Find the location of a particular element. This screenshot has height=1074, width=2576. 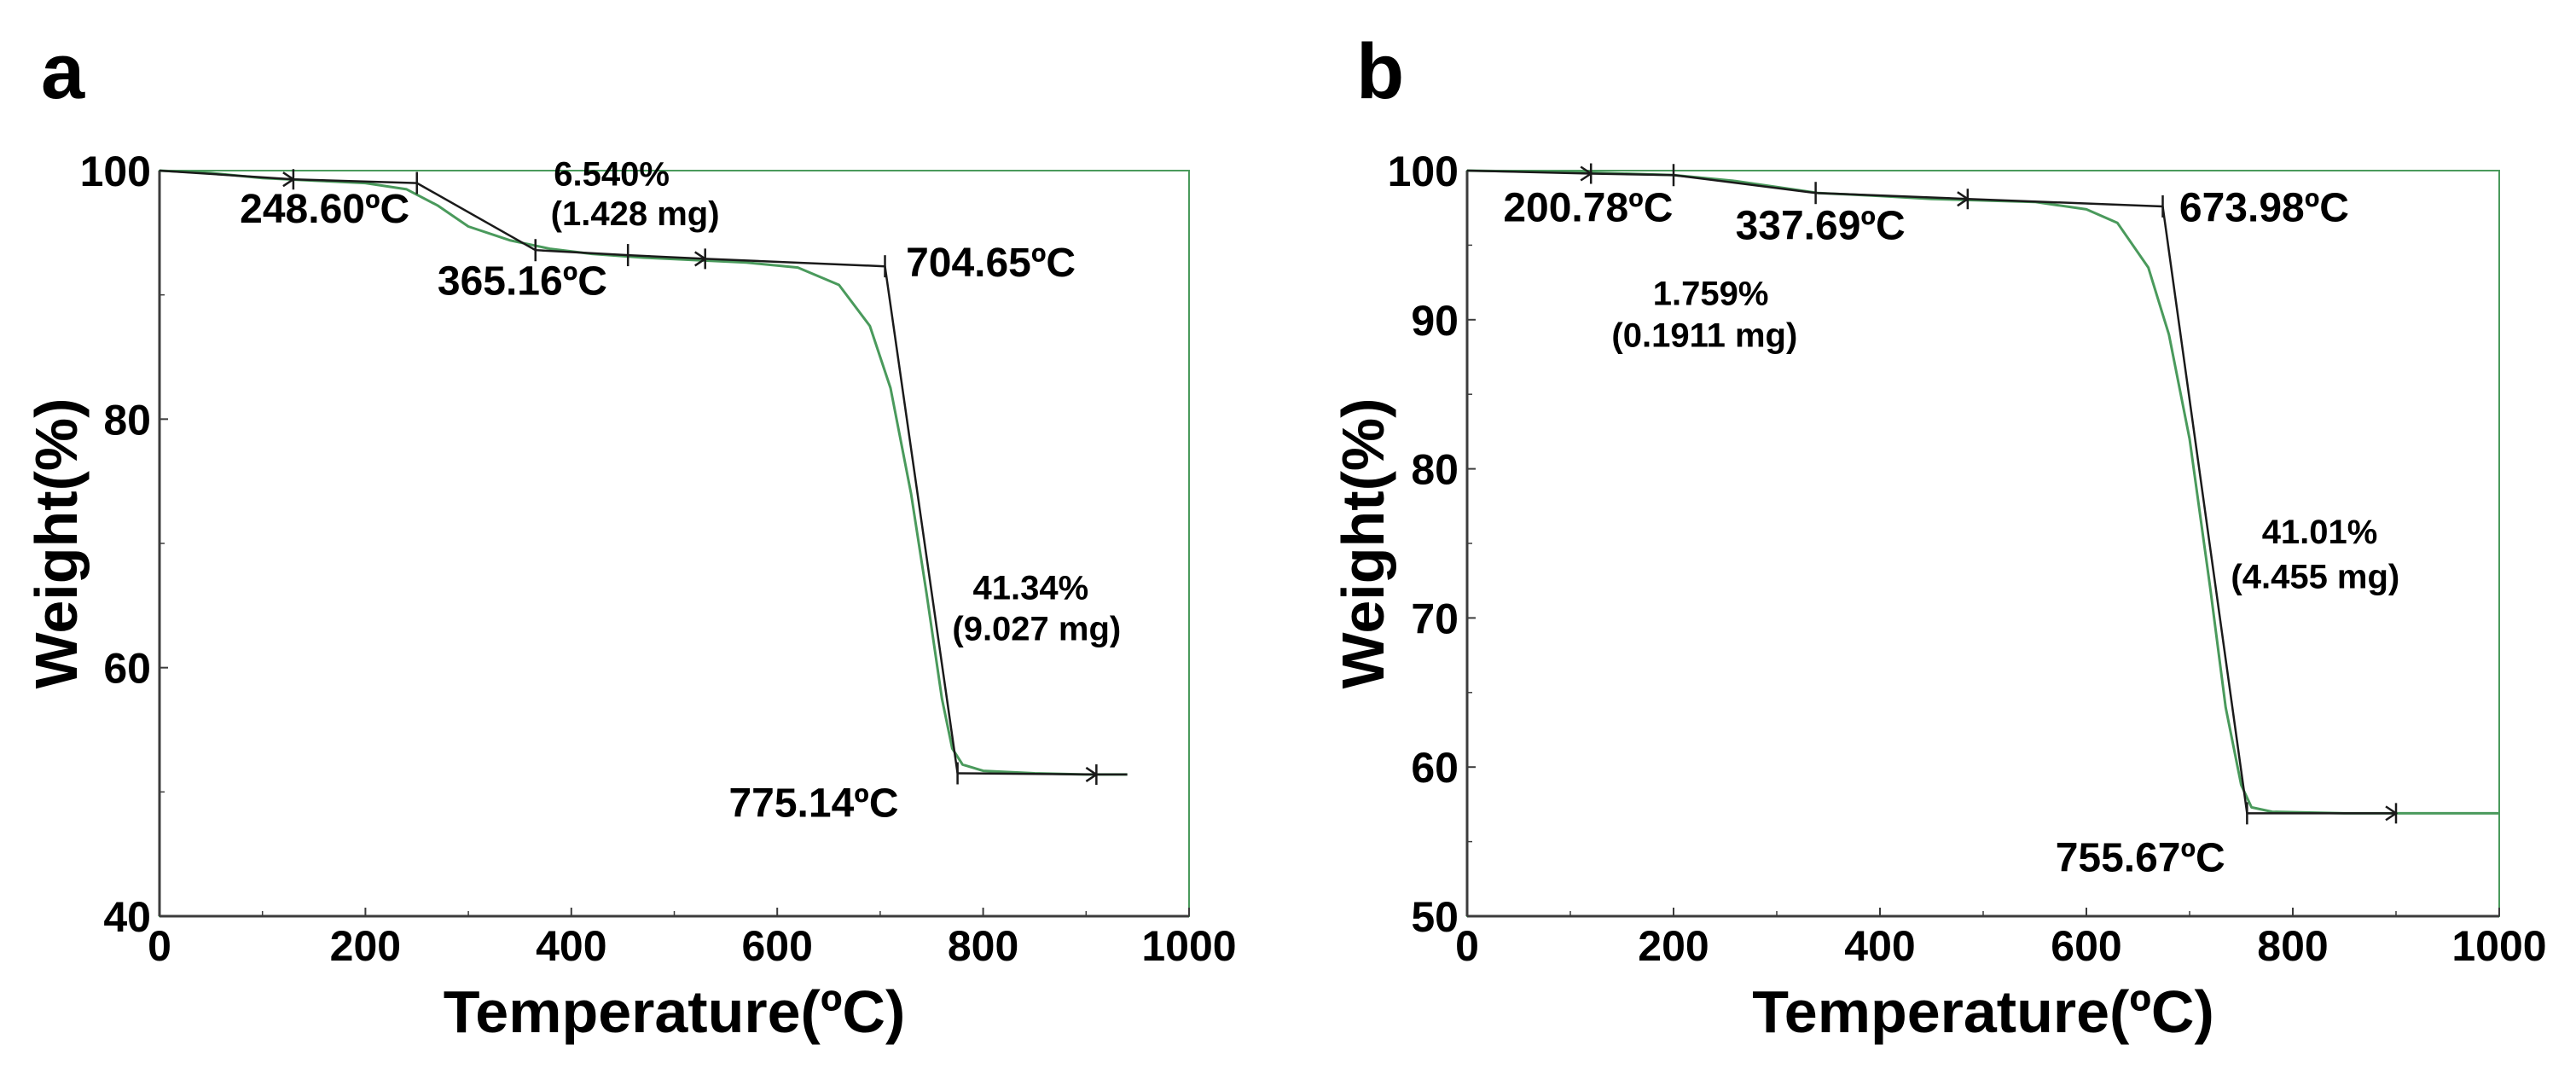

onset-temperature-label: 365.16ºC is located at coordinates (522, 282).